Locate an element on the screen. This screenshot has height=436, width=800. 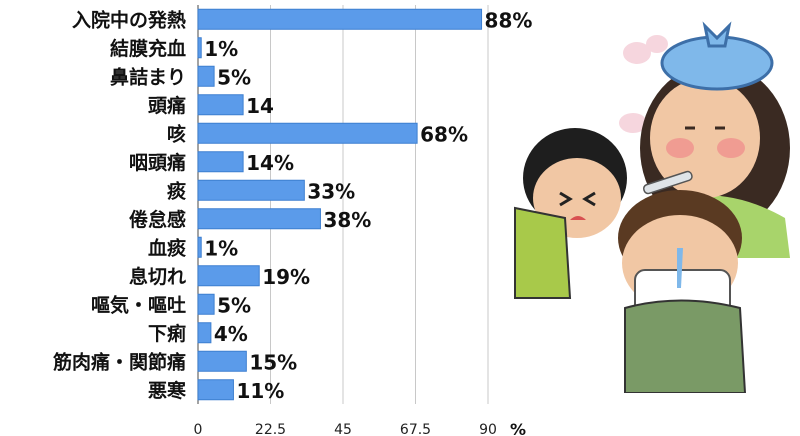
category-label: 筋肉痛・関節痛 is located at coordinates (119, 361).